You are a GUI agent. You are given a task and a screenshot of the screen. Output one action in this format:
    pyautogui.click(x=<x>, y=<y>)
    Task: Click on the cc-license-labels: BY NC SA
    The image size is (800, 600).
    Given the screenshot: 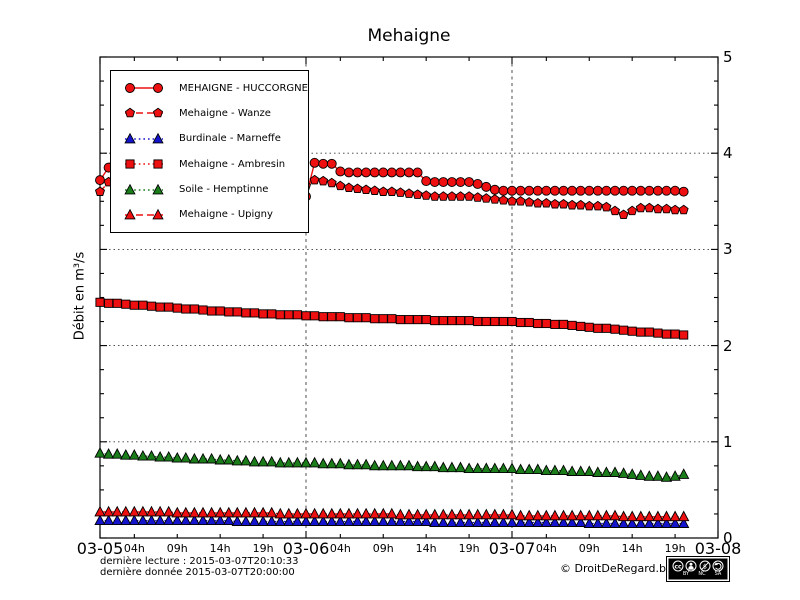 What is the action you would take?
    pyautogui.click(x=698, y=574)
    